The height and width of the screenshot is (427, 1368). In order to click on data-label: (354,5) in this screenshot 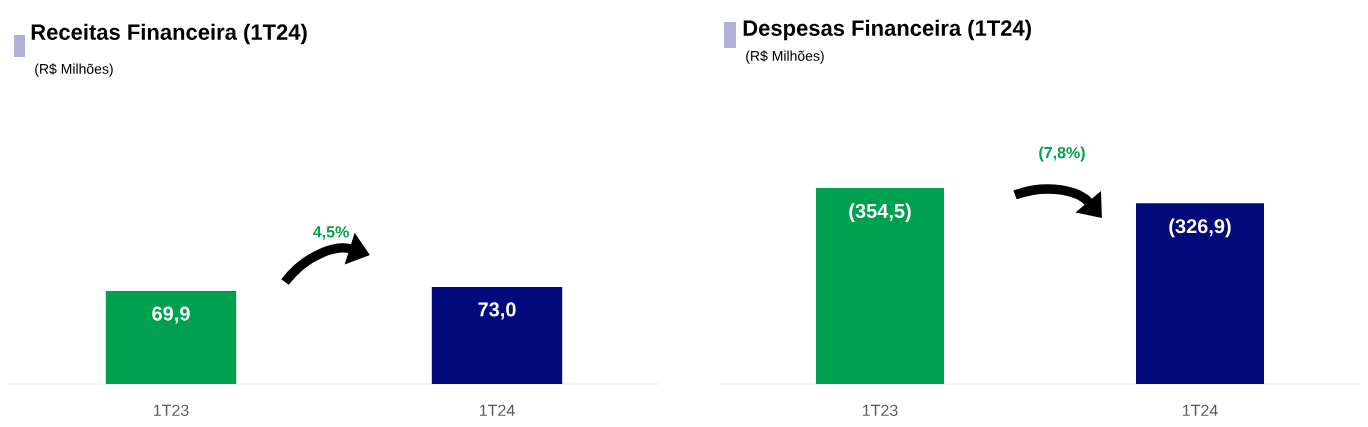, I will do `click(880, 212)`.